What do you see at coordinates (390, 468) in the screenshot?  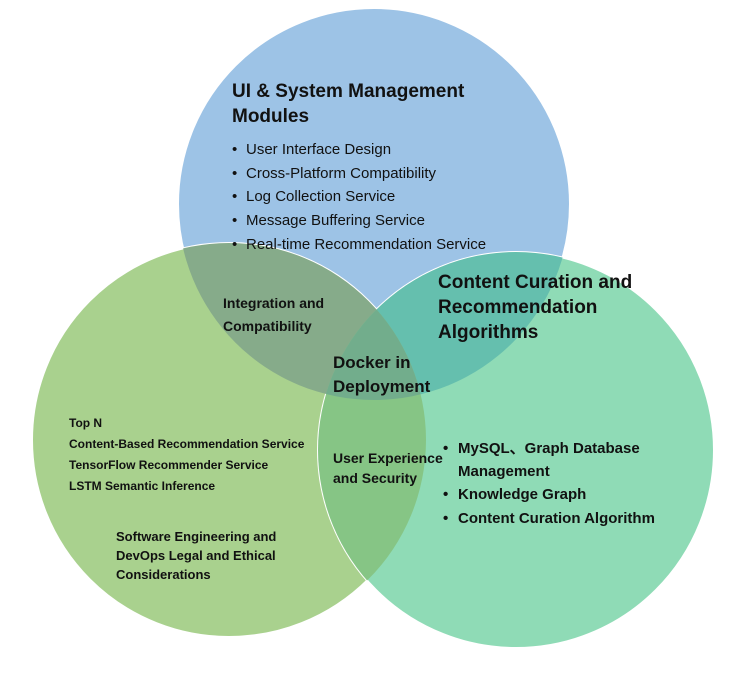 I see `overlap-left-right-label: User Experience and Security` at bounding box center [390, 468].